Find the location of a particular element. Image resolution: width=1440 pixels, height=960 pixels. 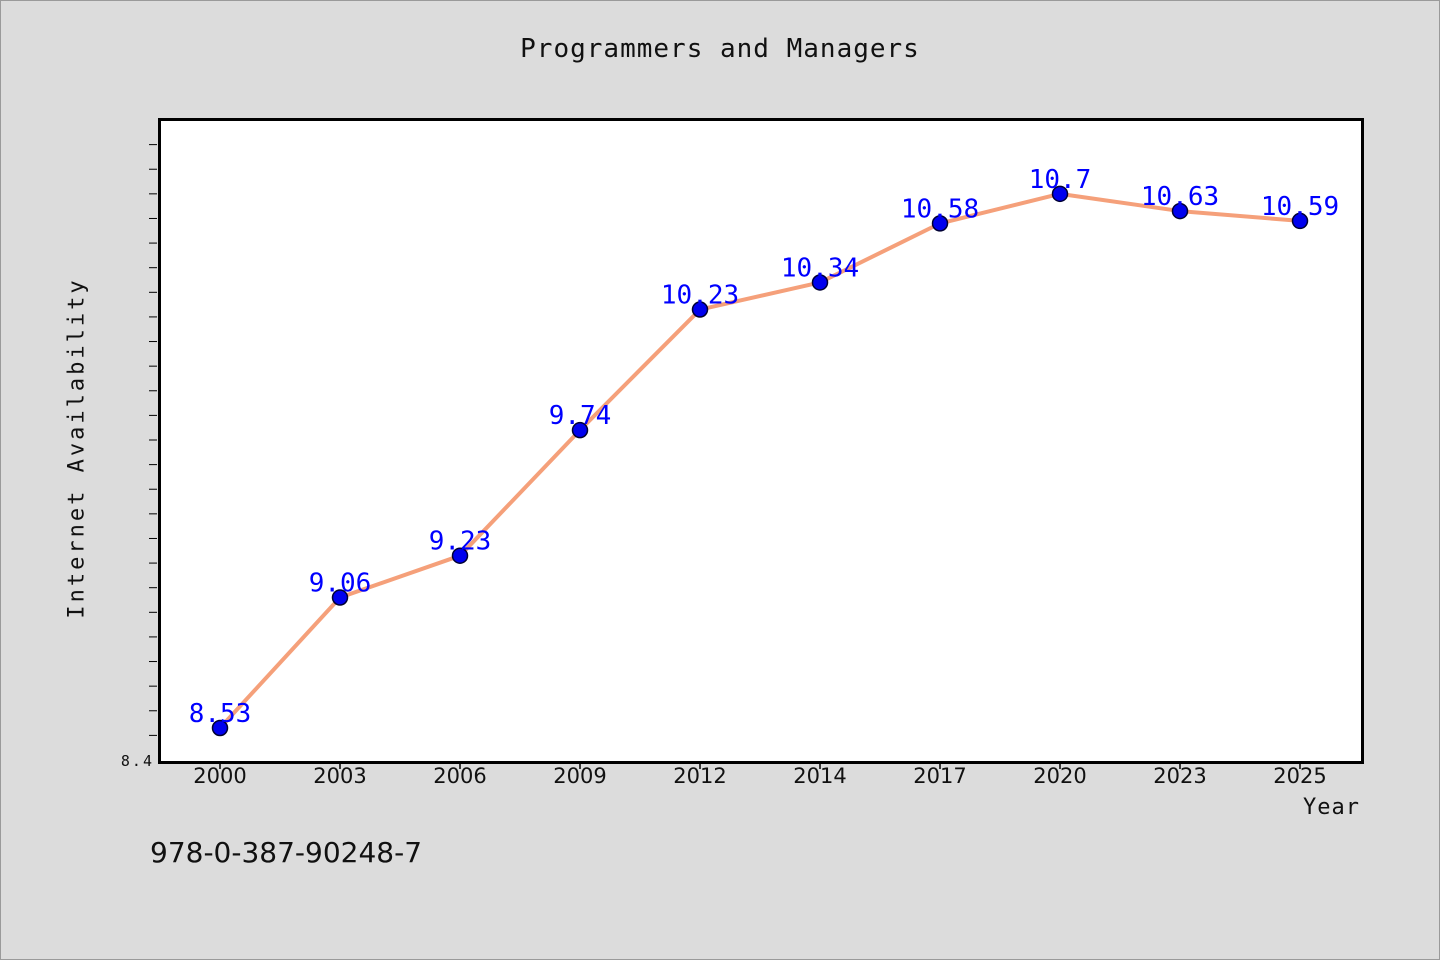

x-tick-label: 2023 is located at coordinates (1179, 776).